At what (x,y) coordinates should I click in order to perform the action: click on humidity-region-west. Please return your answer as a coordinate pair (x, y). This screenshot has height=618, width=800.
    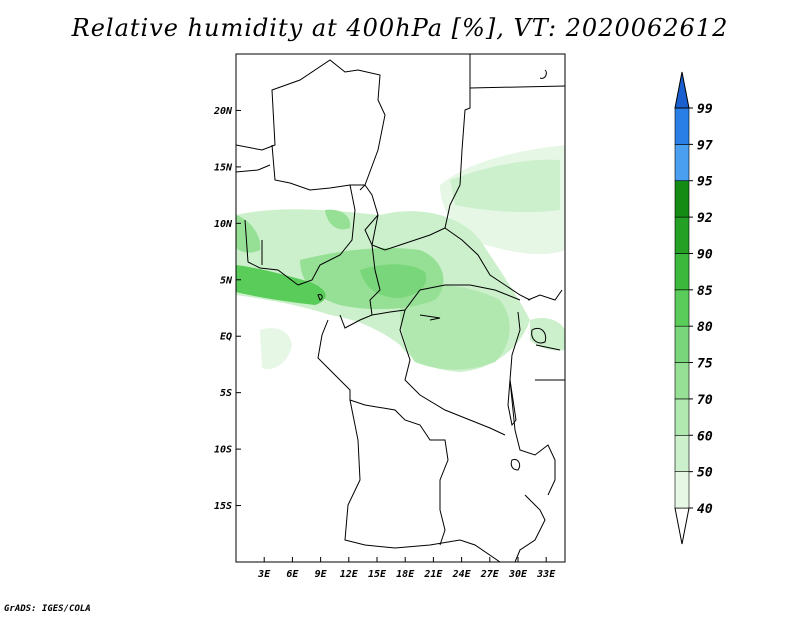
    Looking at the image, I should click on (248, 234).